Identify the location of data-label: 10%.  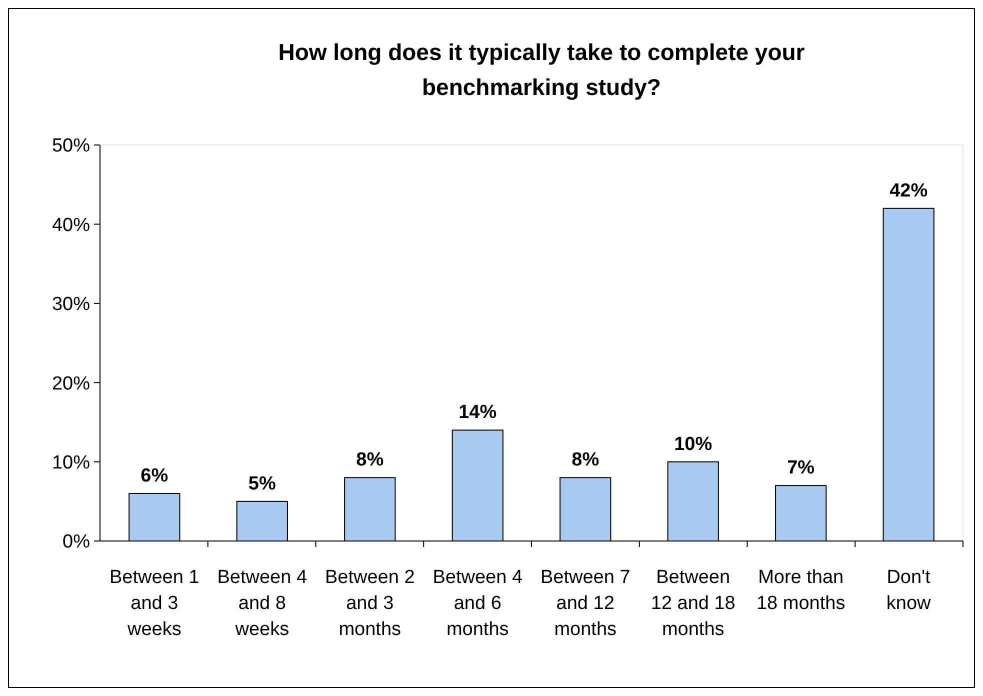
(693, 444).